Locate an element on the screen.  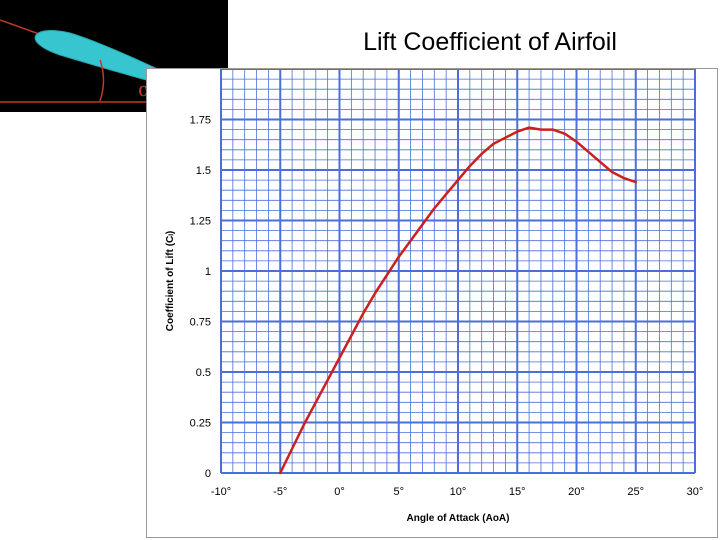
y-axis-title: Coefficient of Lift (Cₗ) is located at coordinates (170, 281).